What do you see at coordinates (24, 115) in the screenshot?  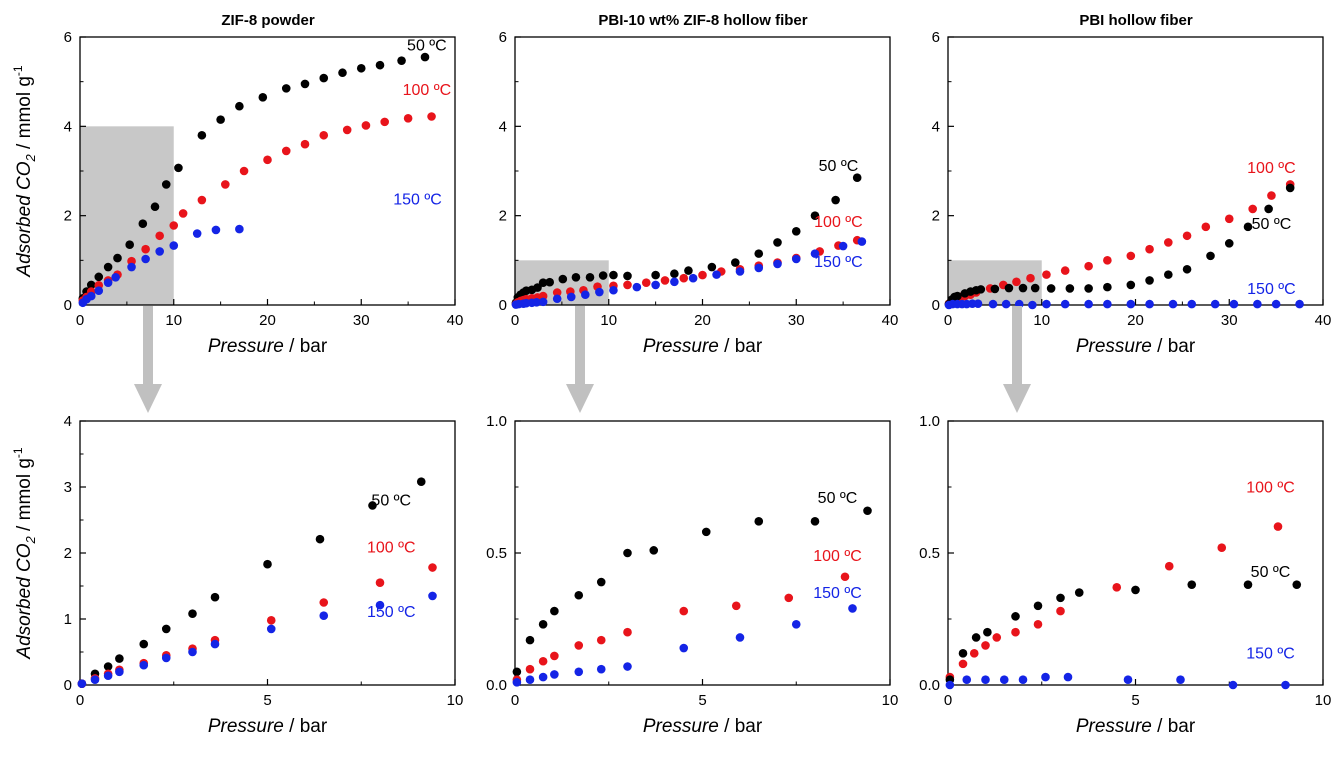 I see `y-axis-label-unit: / mmol g` at bounding box center [24, 115].